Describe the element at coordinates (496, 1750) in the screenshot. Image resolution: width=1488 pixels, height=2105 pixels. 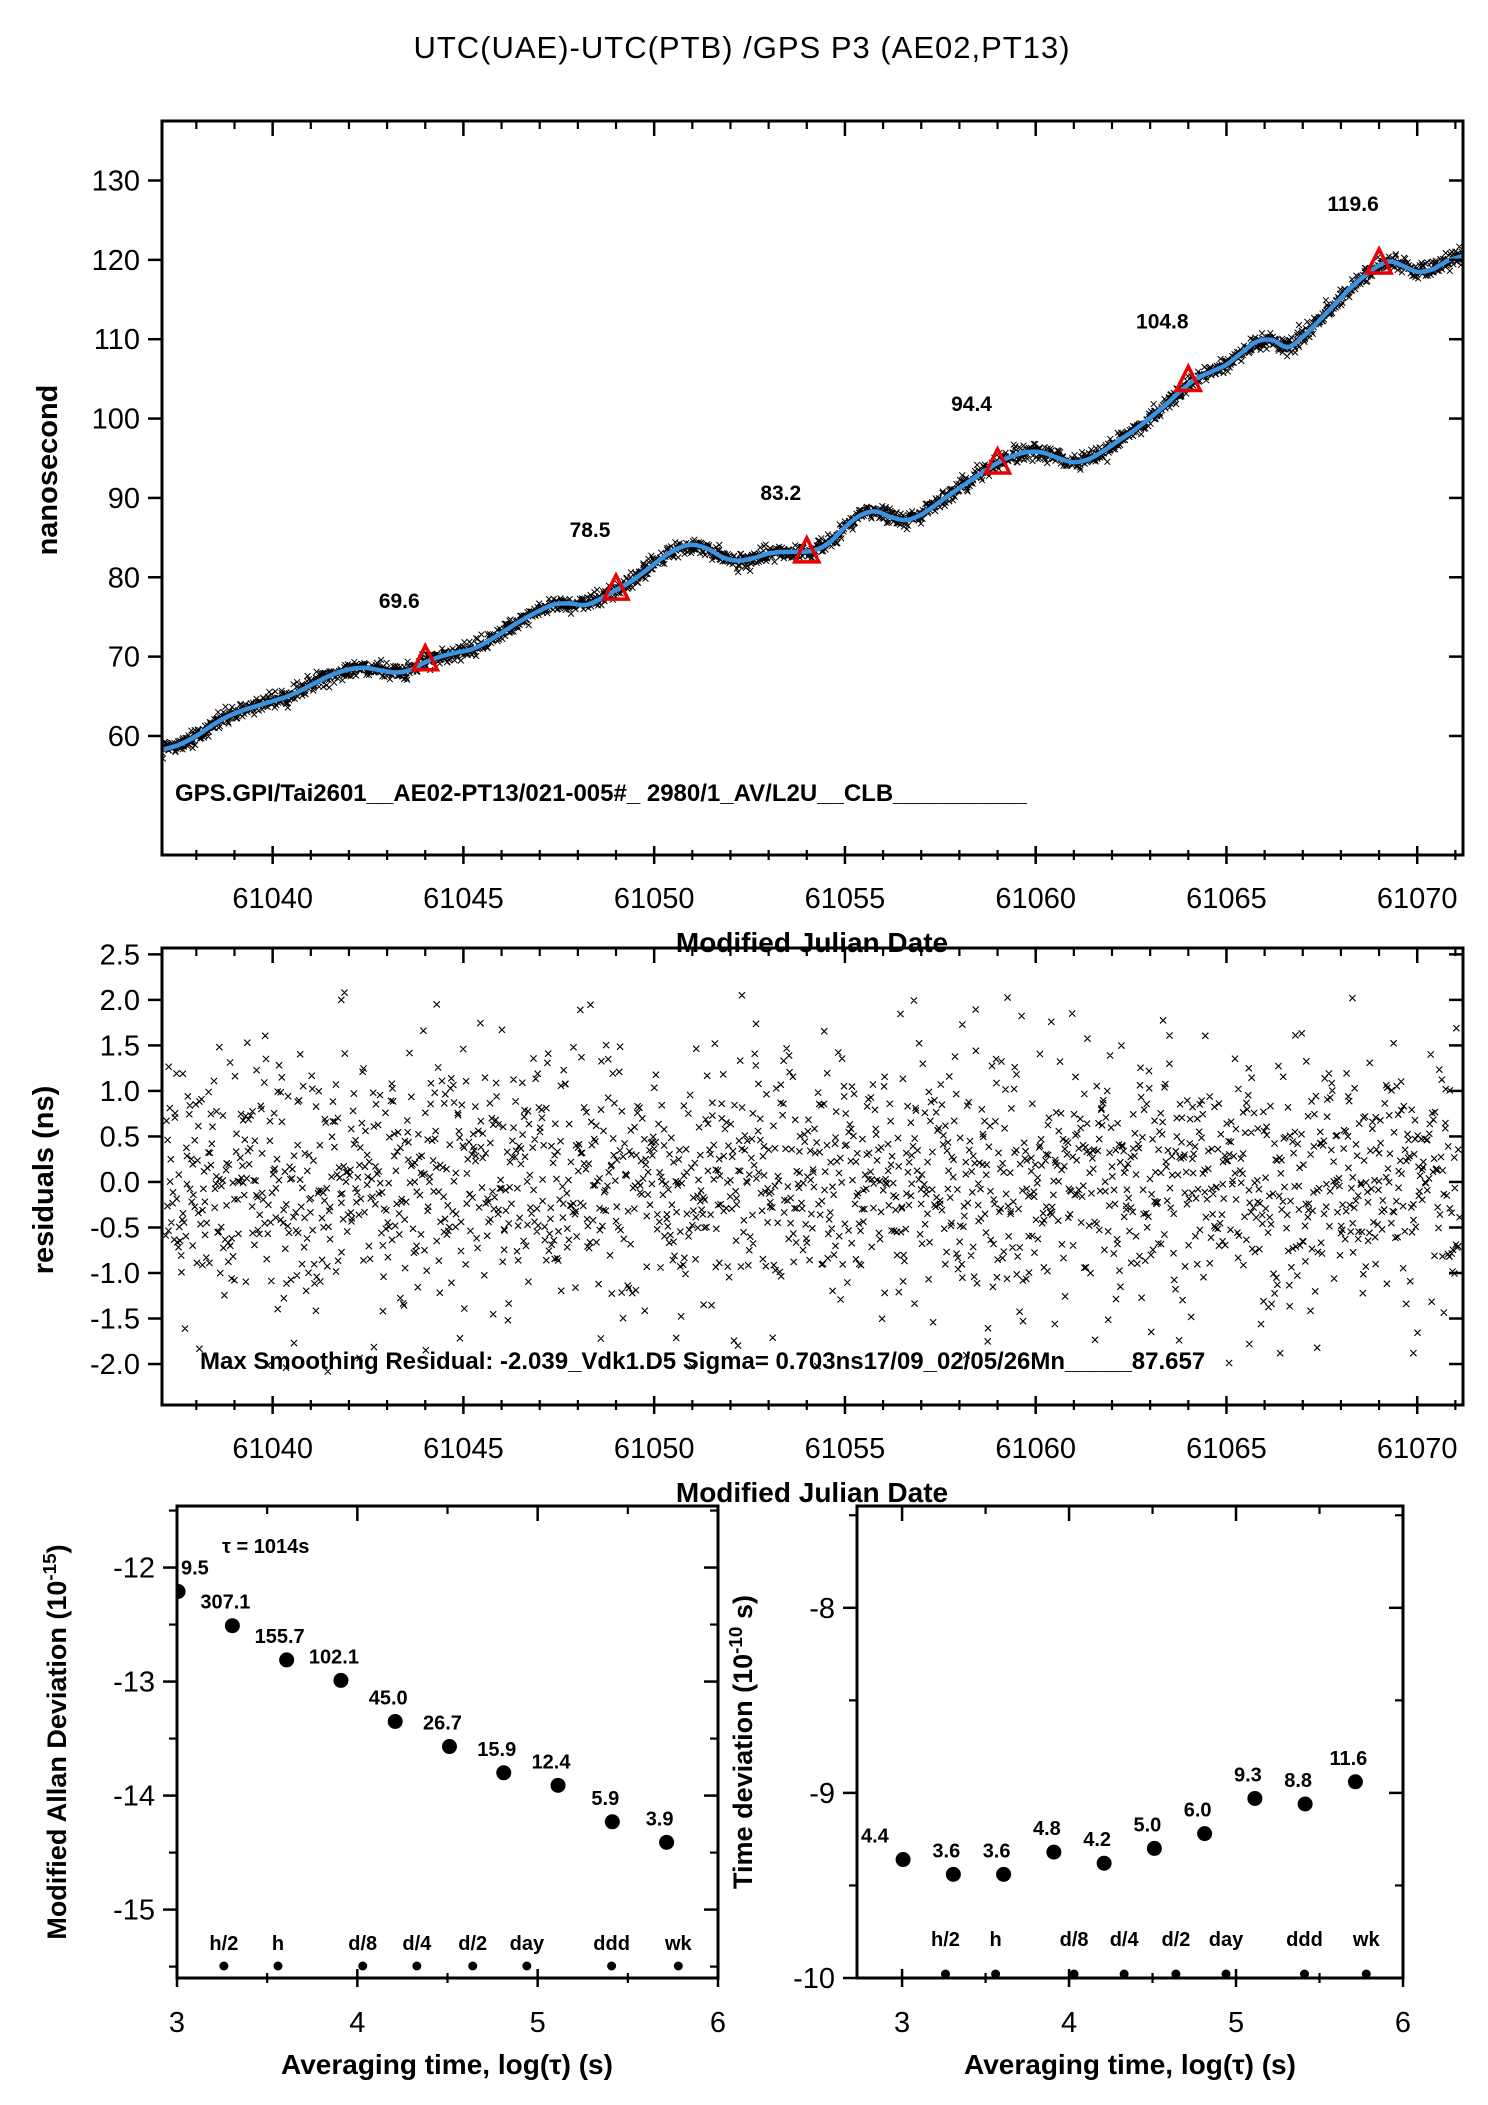
I see `mdev-point-label: 15.9` at that location.